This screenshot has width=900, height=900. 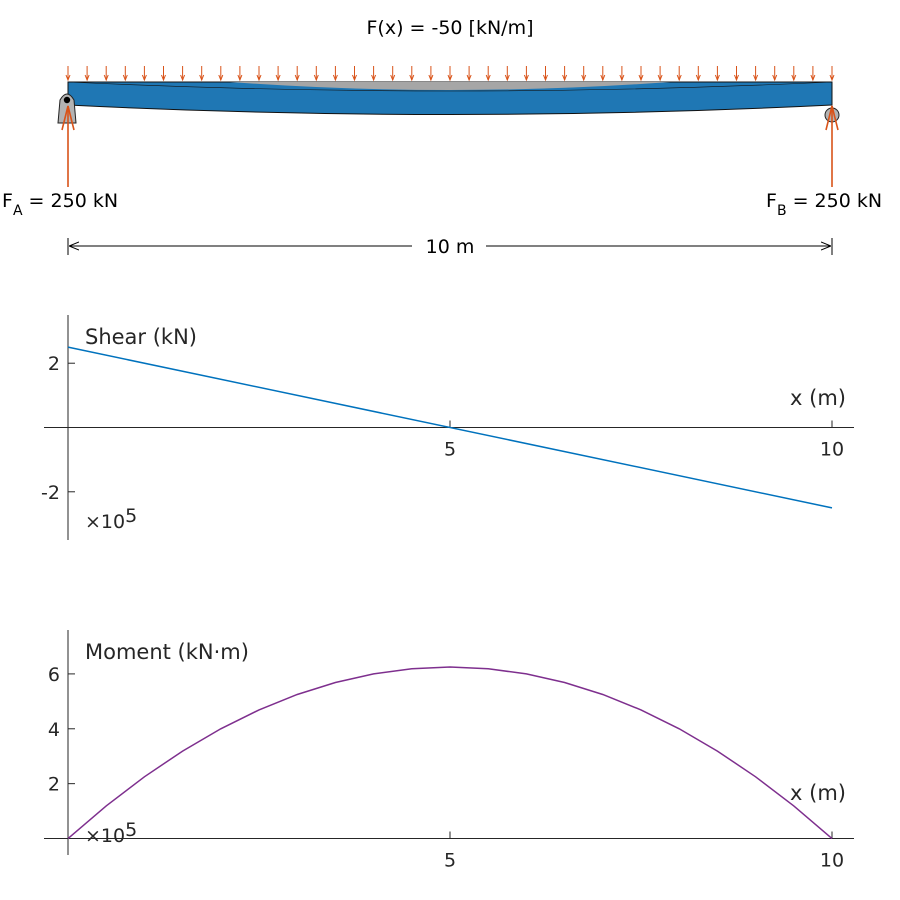 I want to click on beam-body, so click(x=450, y=98).